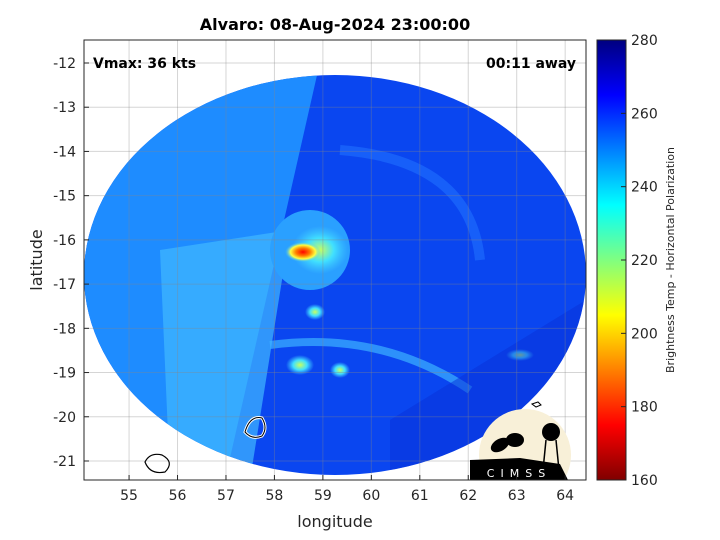 The width and height of the screenshot is (720, 540). I want to click on colorbar-tick-label: 160, so click(644, 481).